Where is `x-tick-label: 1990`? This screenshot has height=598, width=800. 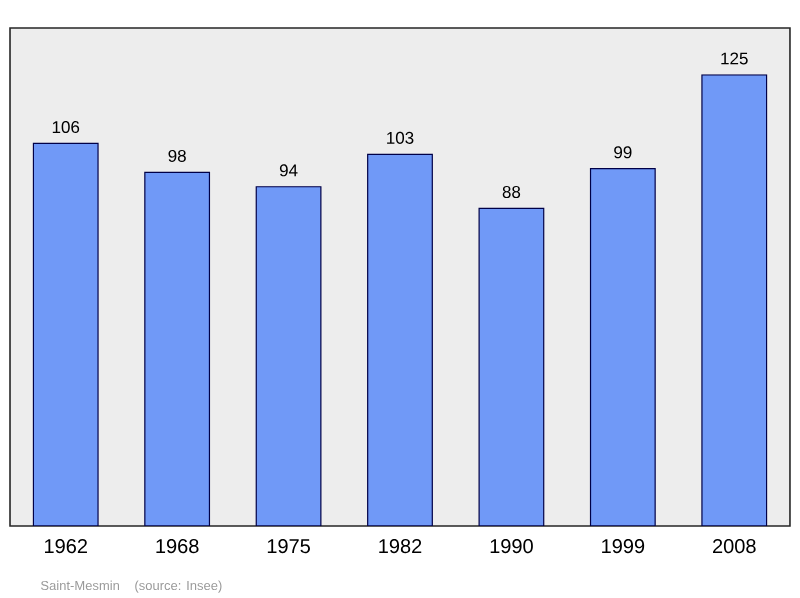 x-tick-label: 1990 is located at coordinates (511, 546).